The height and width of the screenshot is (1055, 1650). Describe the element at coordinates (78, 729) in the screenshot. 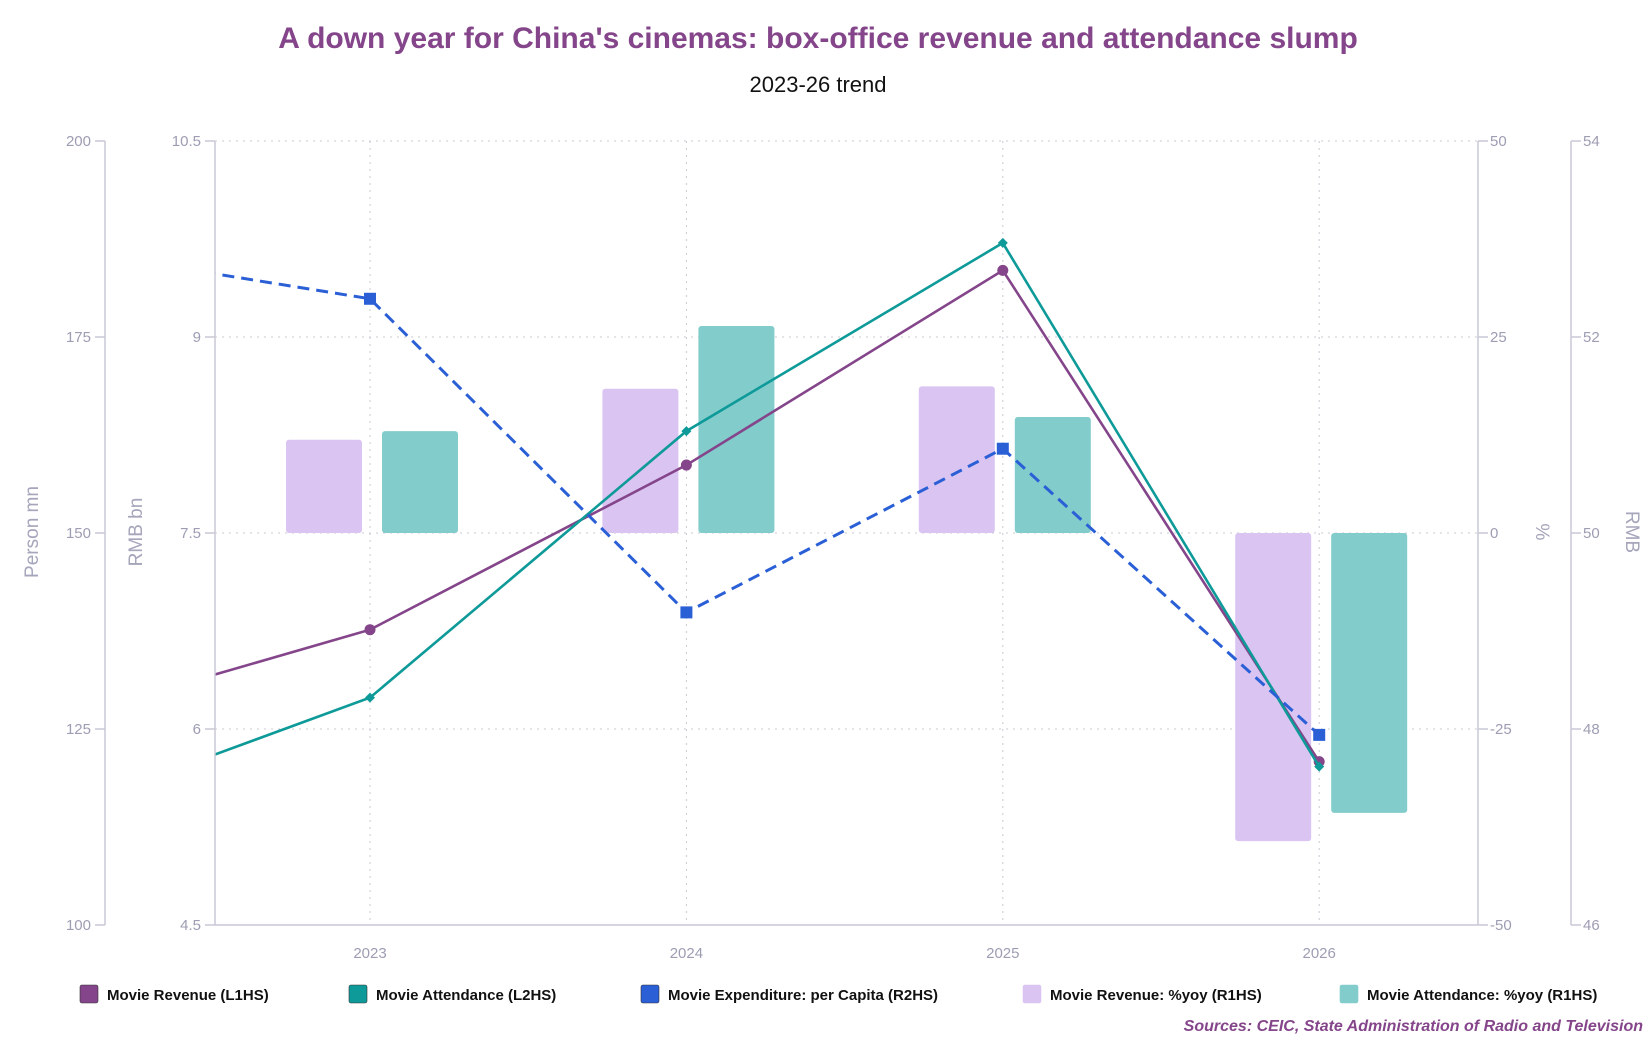

I see `y-tick-label-L2: 125` at that location.